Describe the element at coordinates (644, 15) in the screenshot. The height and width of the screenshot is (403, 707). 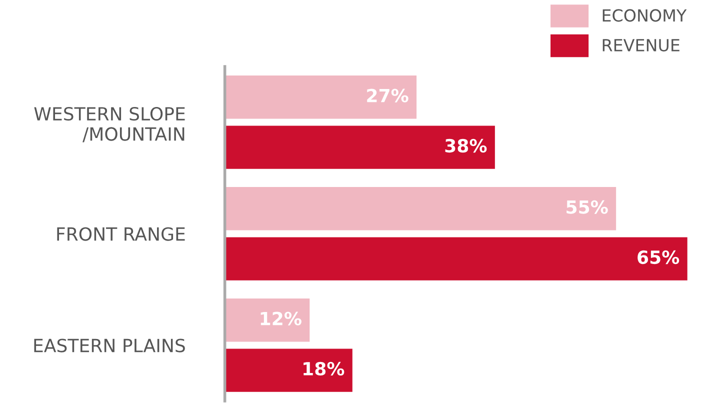
I see `legend-label: ECONOMY` at that location.